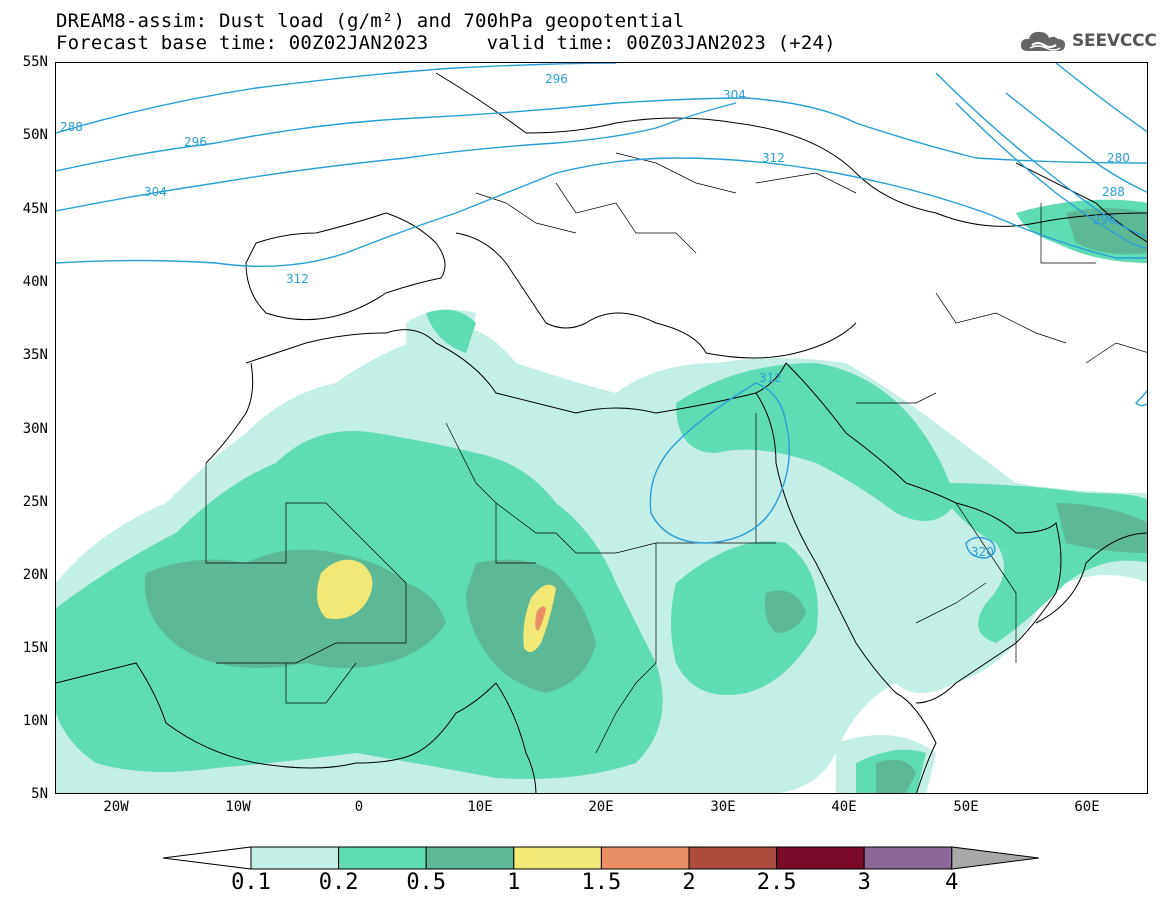 The image size is (1165, 907). Describe the element at coordinates (776, 882) in the screenshot. I see `colorbar-tick-label: 2.5` at that location.